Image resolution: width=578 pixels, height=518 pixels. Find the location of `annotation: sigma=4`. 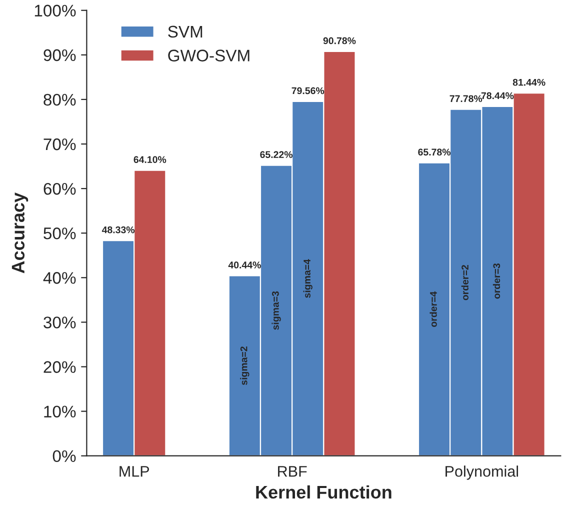

annotation: sigma=4 is located at coordinates (307, 278).